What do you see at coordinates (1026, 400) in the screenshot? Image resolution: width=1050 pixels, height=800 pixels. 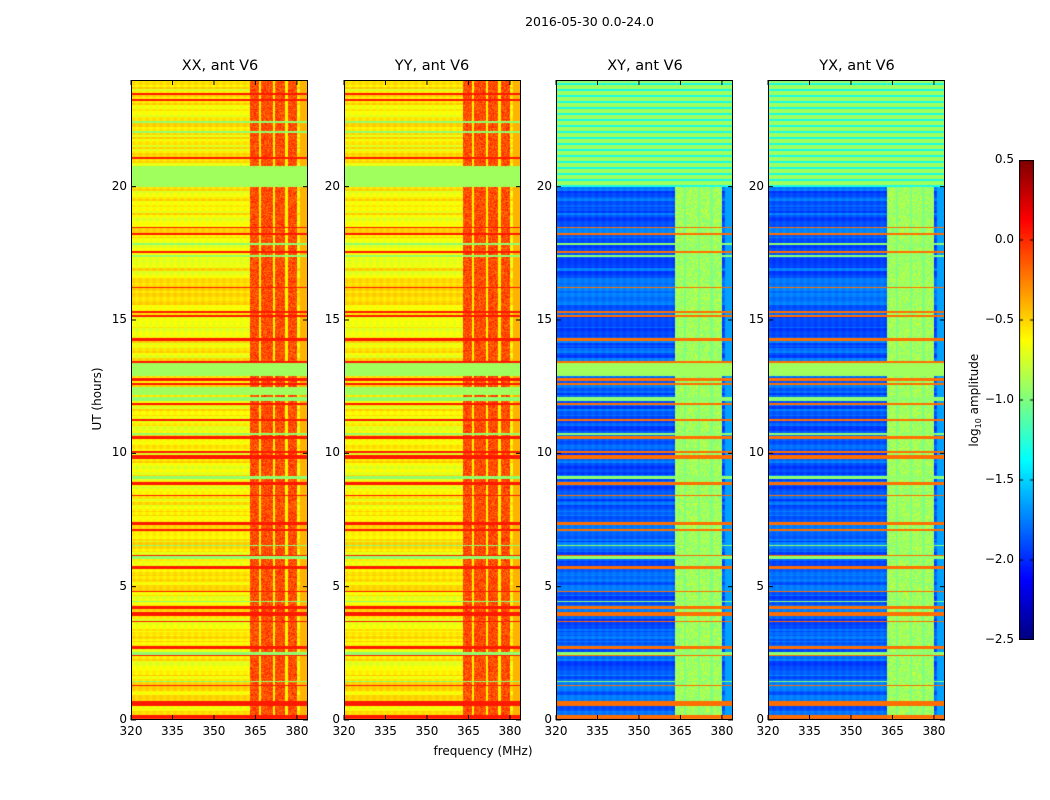 I see `colorbar` at bounding box center [1026, 400].